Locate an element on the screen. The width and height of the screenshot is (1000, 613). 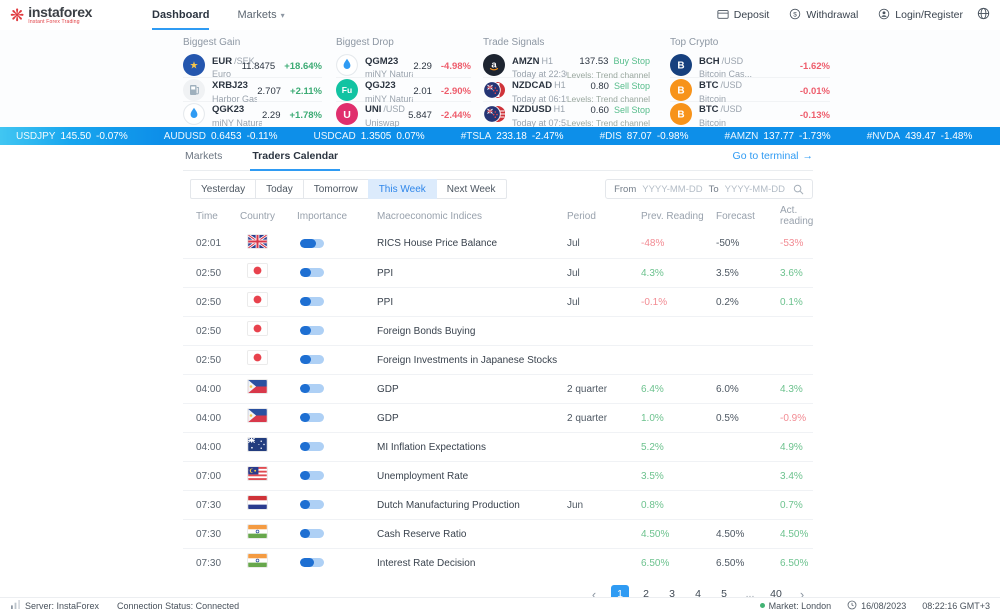
prev-reading: 5.2% is located at coordinates (652, 447).